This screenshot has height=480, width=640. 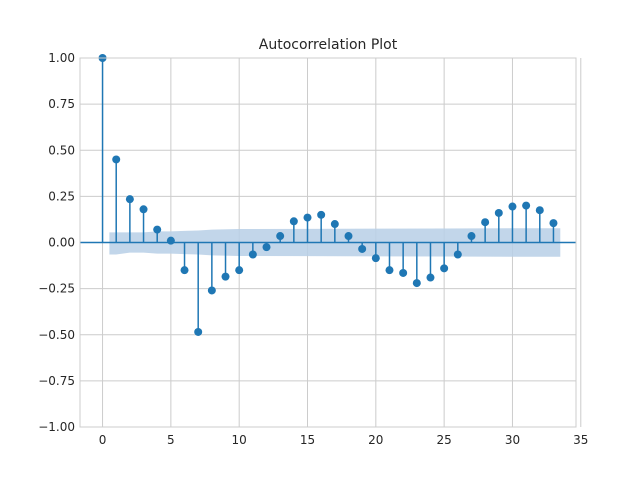 What do you see at coordinates (61, 104) in the screenshot?
I see `y-tick-label: 0.75` at bounding box center [61, 104].